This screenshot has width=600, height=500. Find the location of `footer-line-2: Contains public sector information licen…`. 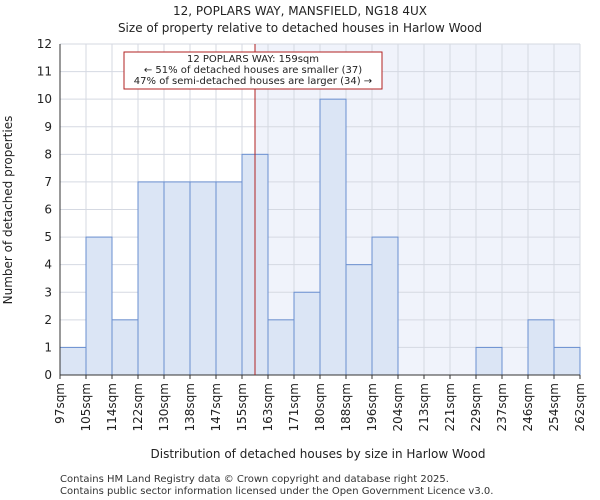

footer-line-2: Contains public sector information licen… is located at coordinates (276, 491).